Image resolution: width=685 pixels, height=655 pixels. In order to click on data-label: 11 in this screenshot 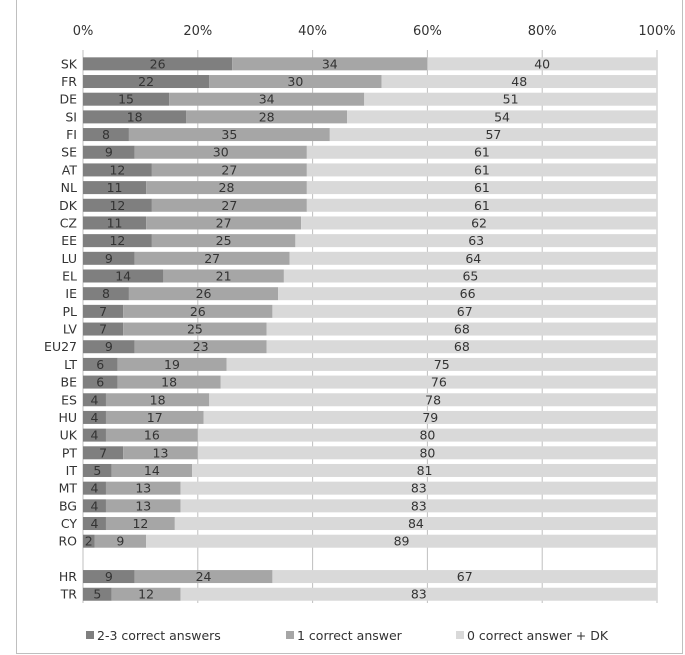, I will do `click(115, 187)`.